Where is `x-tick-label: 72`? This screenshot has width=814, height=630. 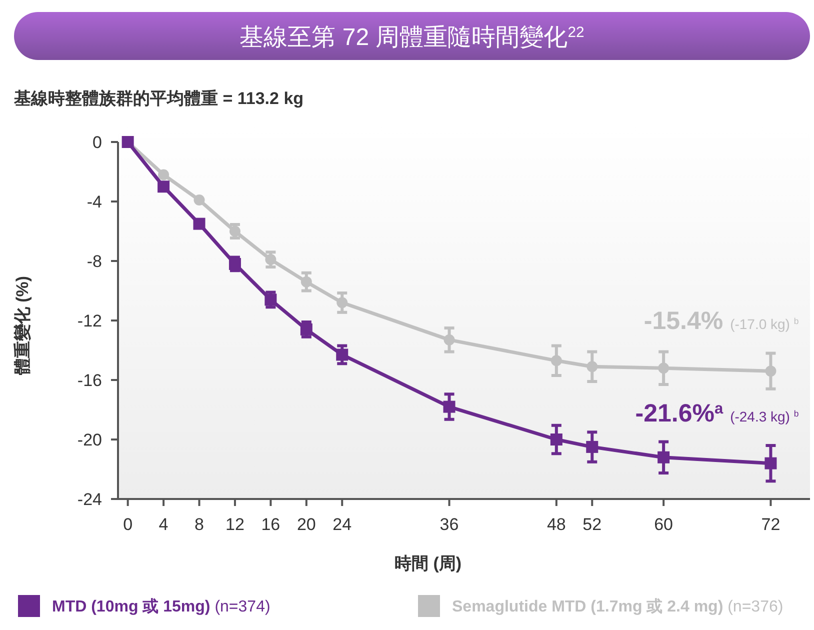
x-tick-label: 72 is located at coordinates (770, 524).